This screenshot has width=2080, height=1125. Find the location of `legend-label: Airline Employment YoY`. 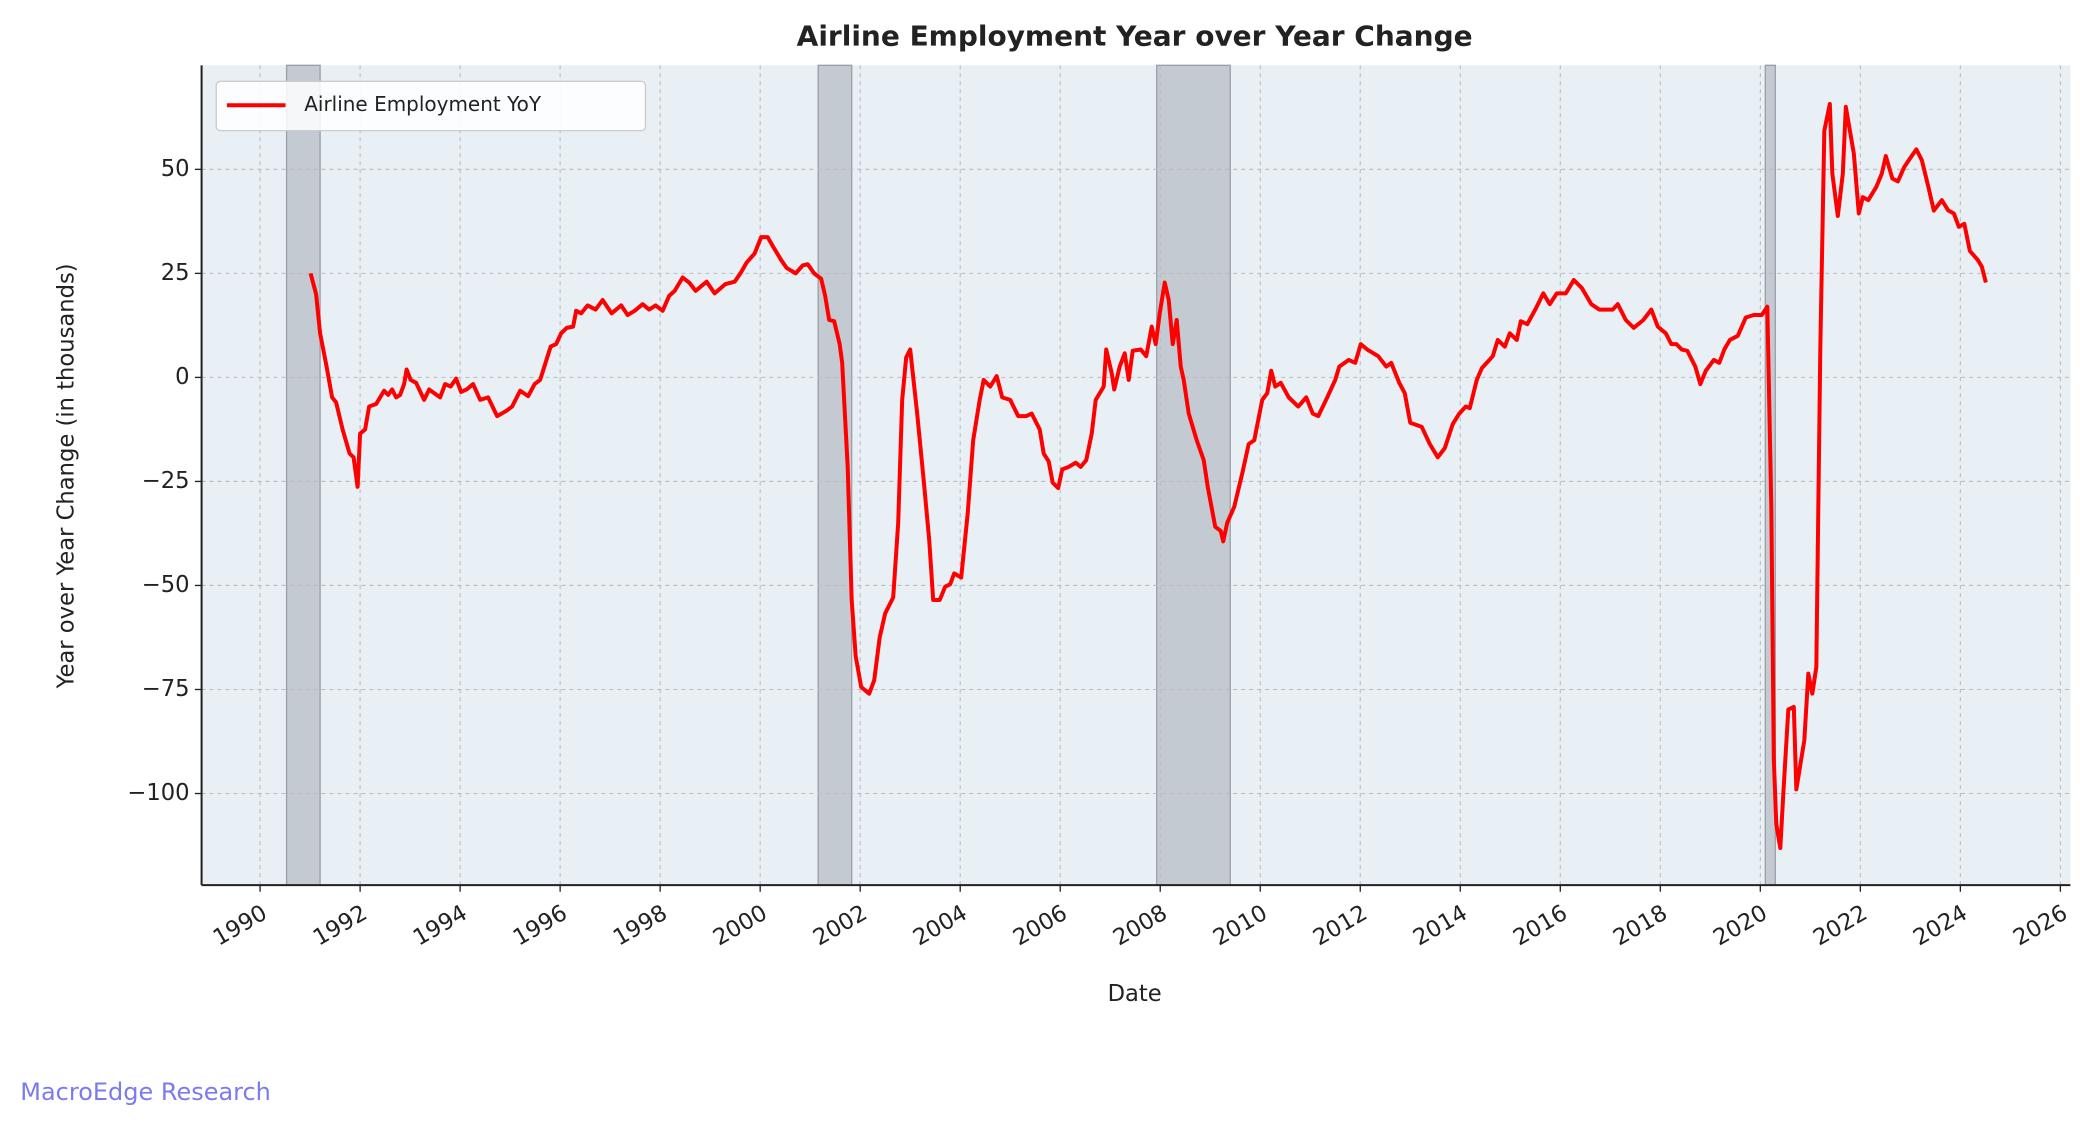

legend-label: Airline Employment YoY is located at coordinates (423, 104).